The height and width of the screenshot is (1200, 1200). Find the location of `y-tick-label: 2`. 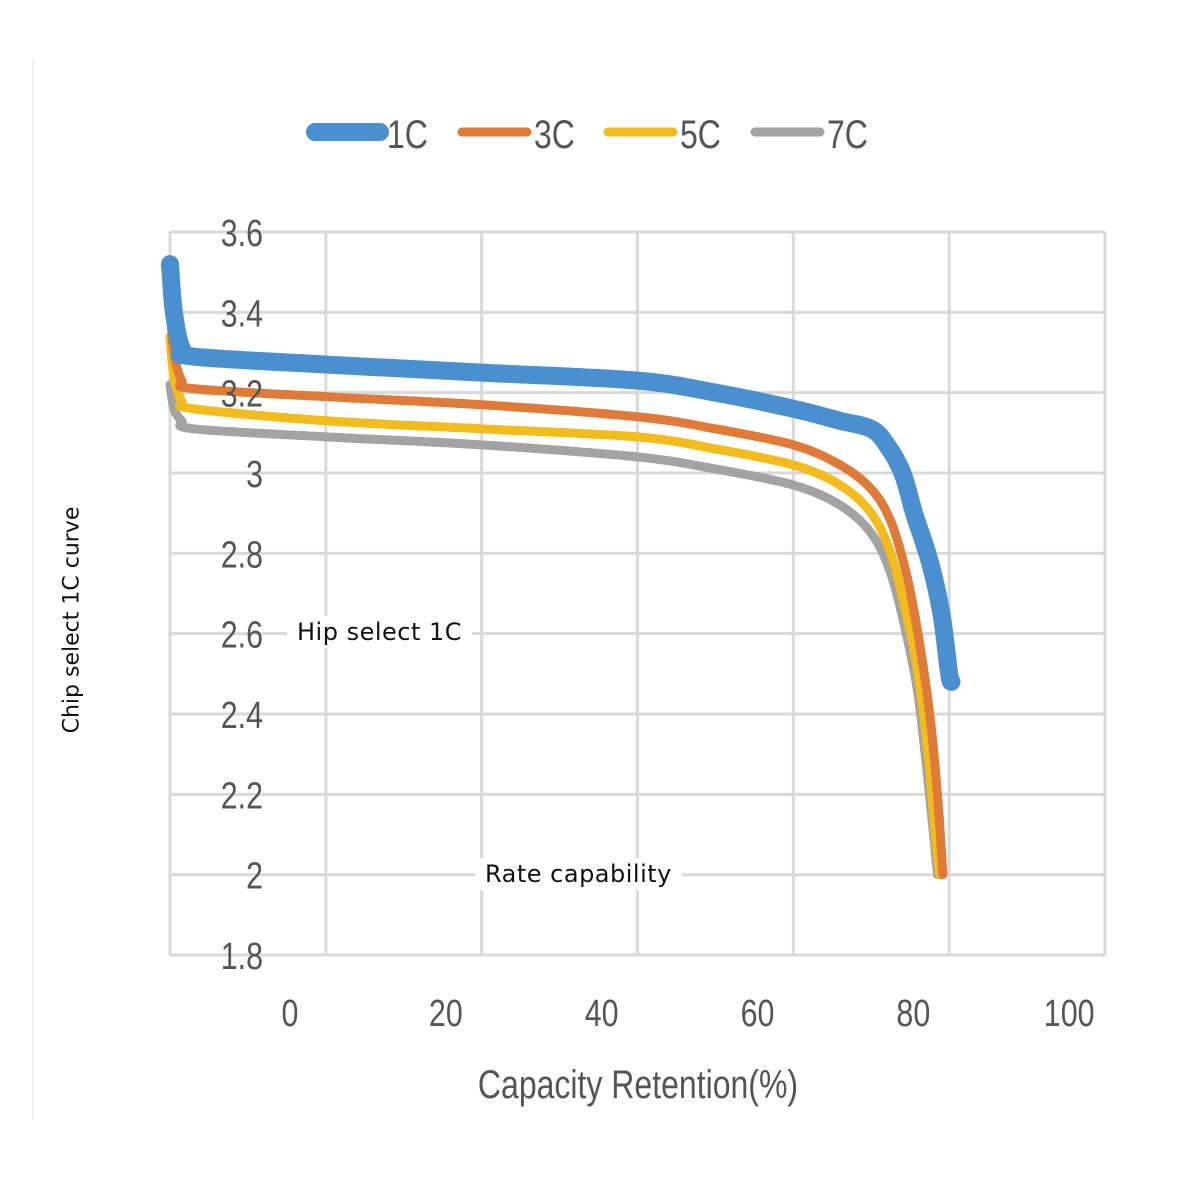

y-tick-label: 2 is located at coordinates (254, 877).